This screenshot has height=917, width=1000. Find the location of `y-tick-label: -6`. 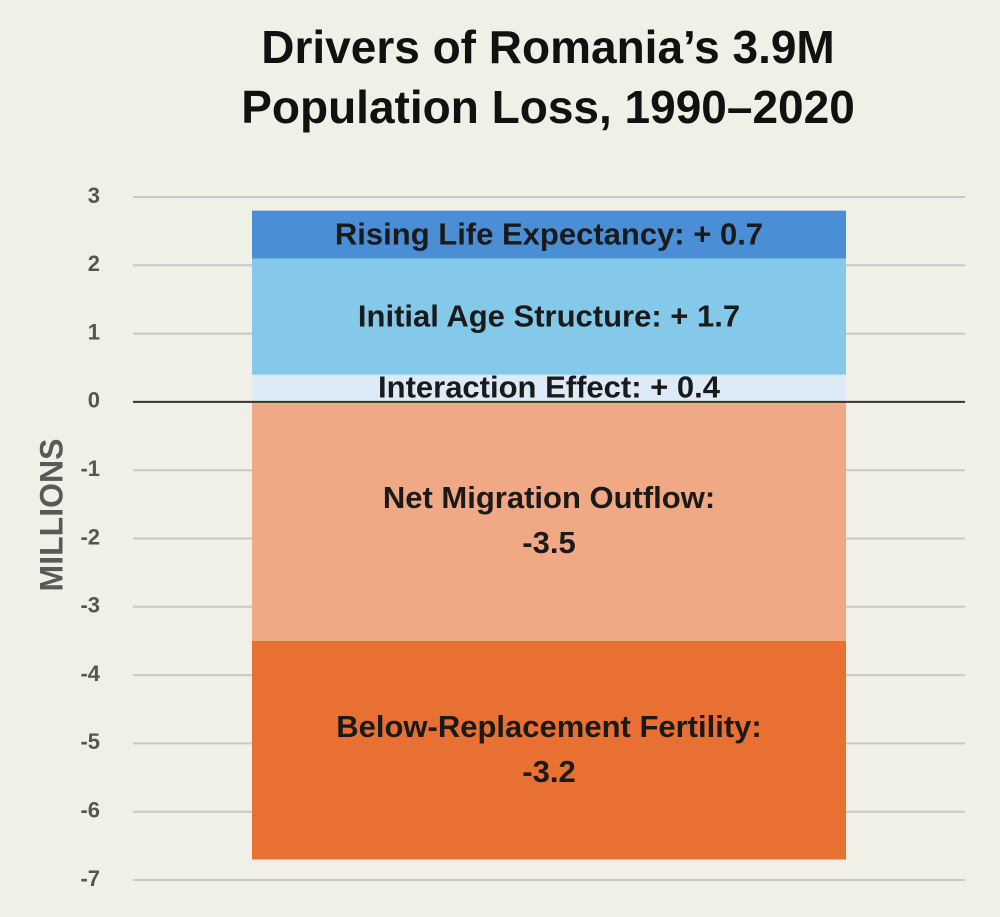

y-tick-label: -6 is located at coordinates (90, 810).